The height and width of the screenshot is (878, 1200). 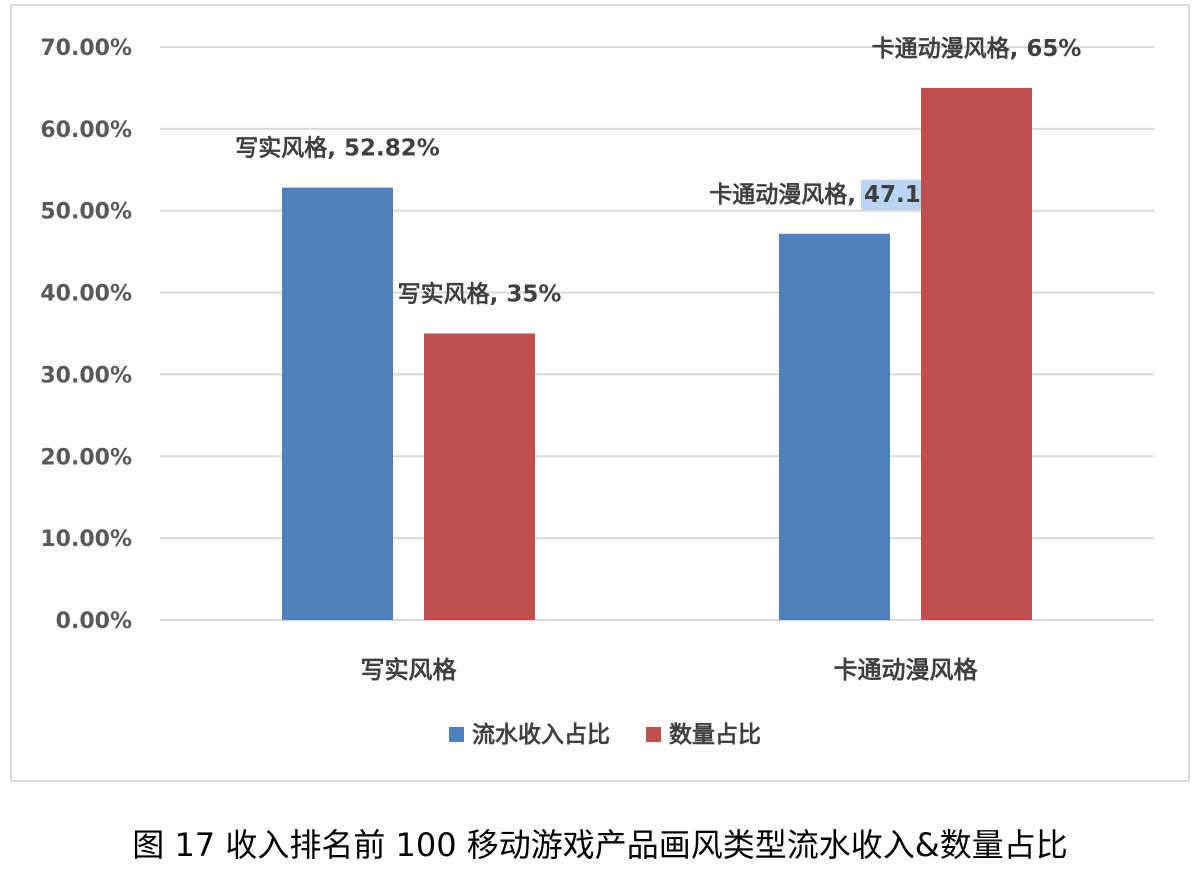 I want to click on data-label: 卡通动漫风格, 65%, so click(x=977, y=48).